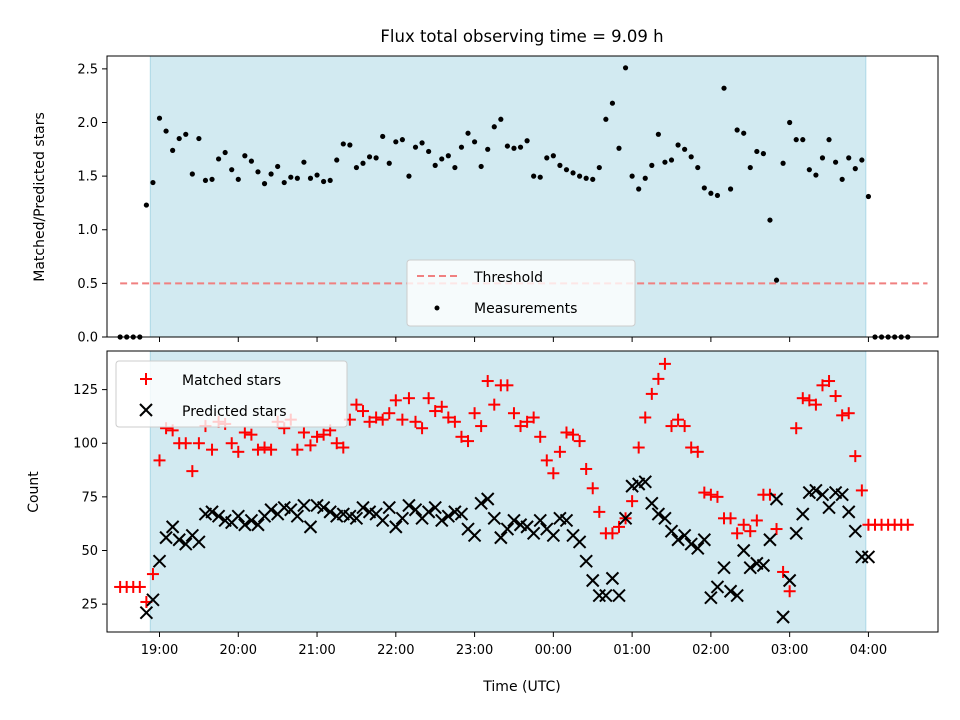 This screenshot has width=960, height=720. Describe the element at coordinates (89, 605) in the screenshot. I see `bottom-ytick-label-0: 25` at that location.